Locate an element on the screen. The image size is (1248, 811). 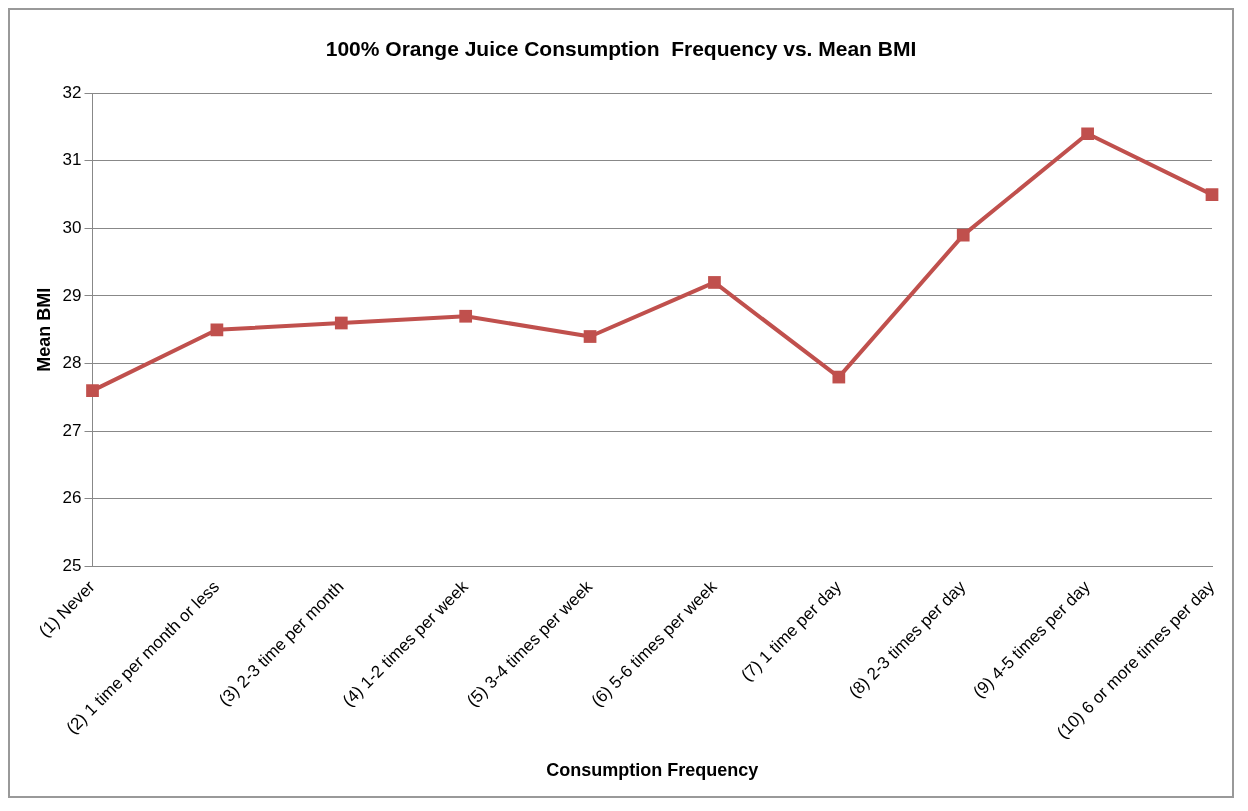
y-tick-label: 27 is located at coordinates (72, 430).